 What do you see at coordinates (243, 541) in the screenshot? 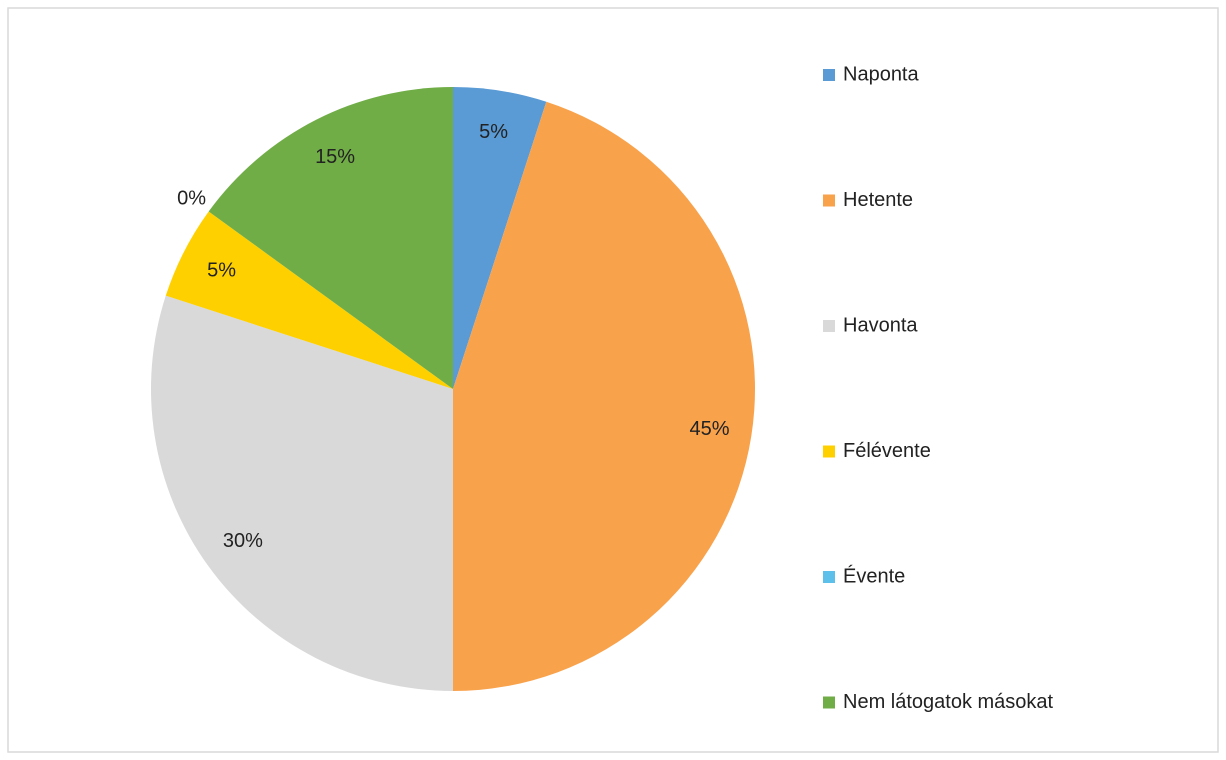
I see `data-label: 30%` at bounding box center [243, 541].